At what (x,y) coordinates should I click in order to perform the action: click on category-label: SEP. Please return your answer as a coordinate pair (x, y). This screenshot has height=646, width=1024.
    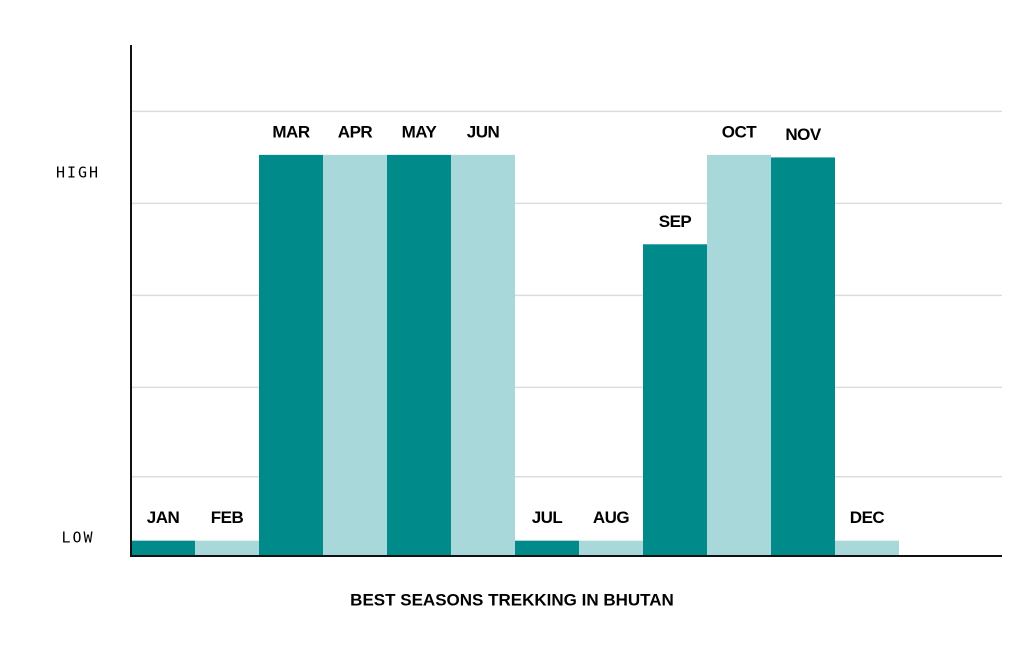
    Looking at the image, I should click on (675, 221).